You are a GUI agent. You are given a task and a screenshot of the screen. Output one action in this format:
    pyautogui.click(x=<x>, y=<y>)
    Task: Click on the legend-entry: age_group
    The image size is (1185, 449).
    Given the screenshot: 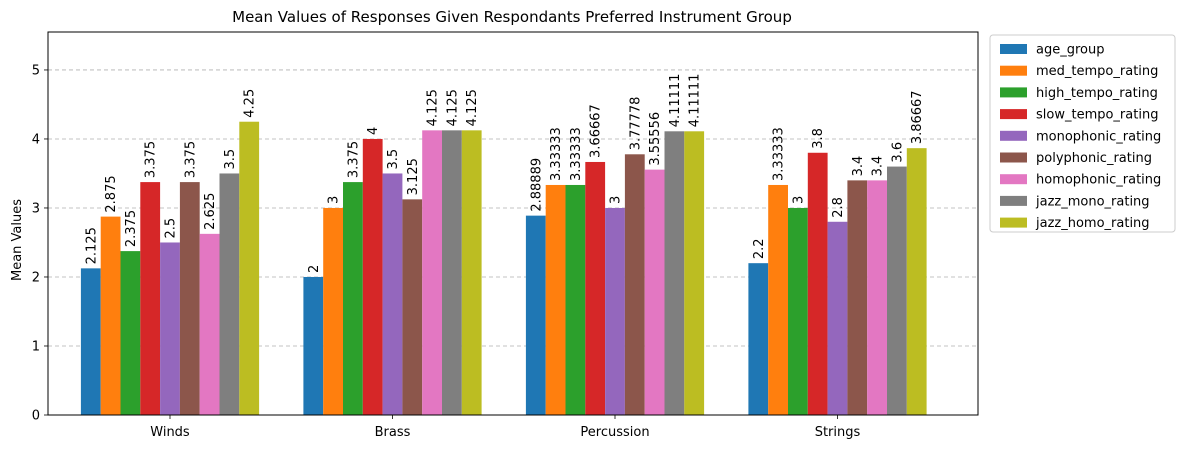 What is the action you would take?
    pyautogui.click(x=1070, y=50)
    